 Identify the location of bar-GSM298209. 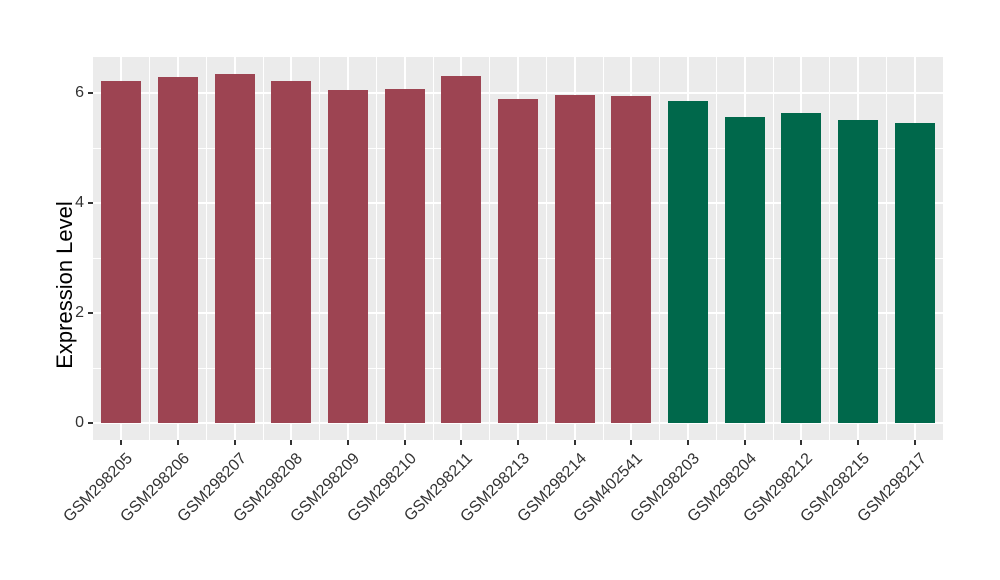
(348, 256).